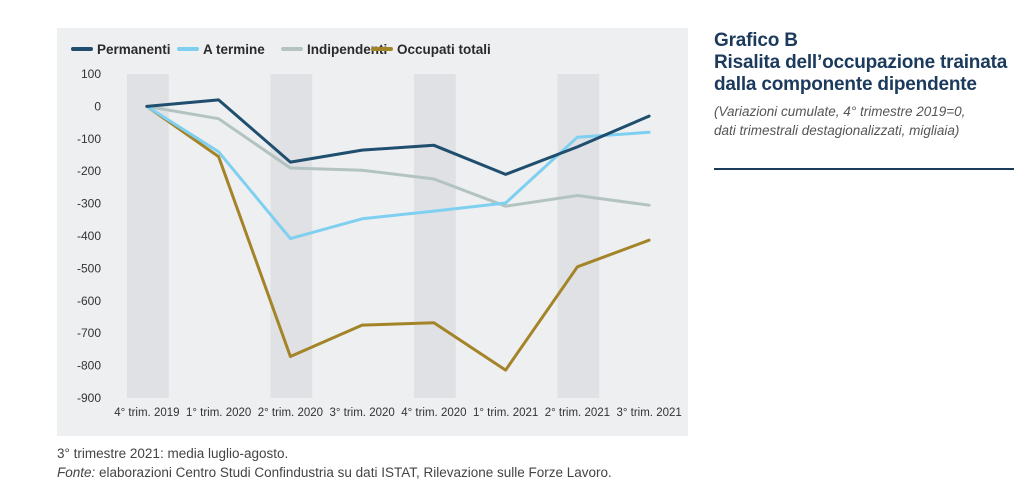 The image size is (1024, 490). Describe the element at coordinates (89, 333) in the screenshot. I see `y-tick-label: -700` at that location.